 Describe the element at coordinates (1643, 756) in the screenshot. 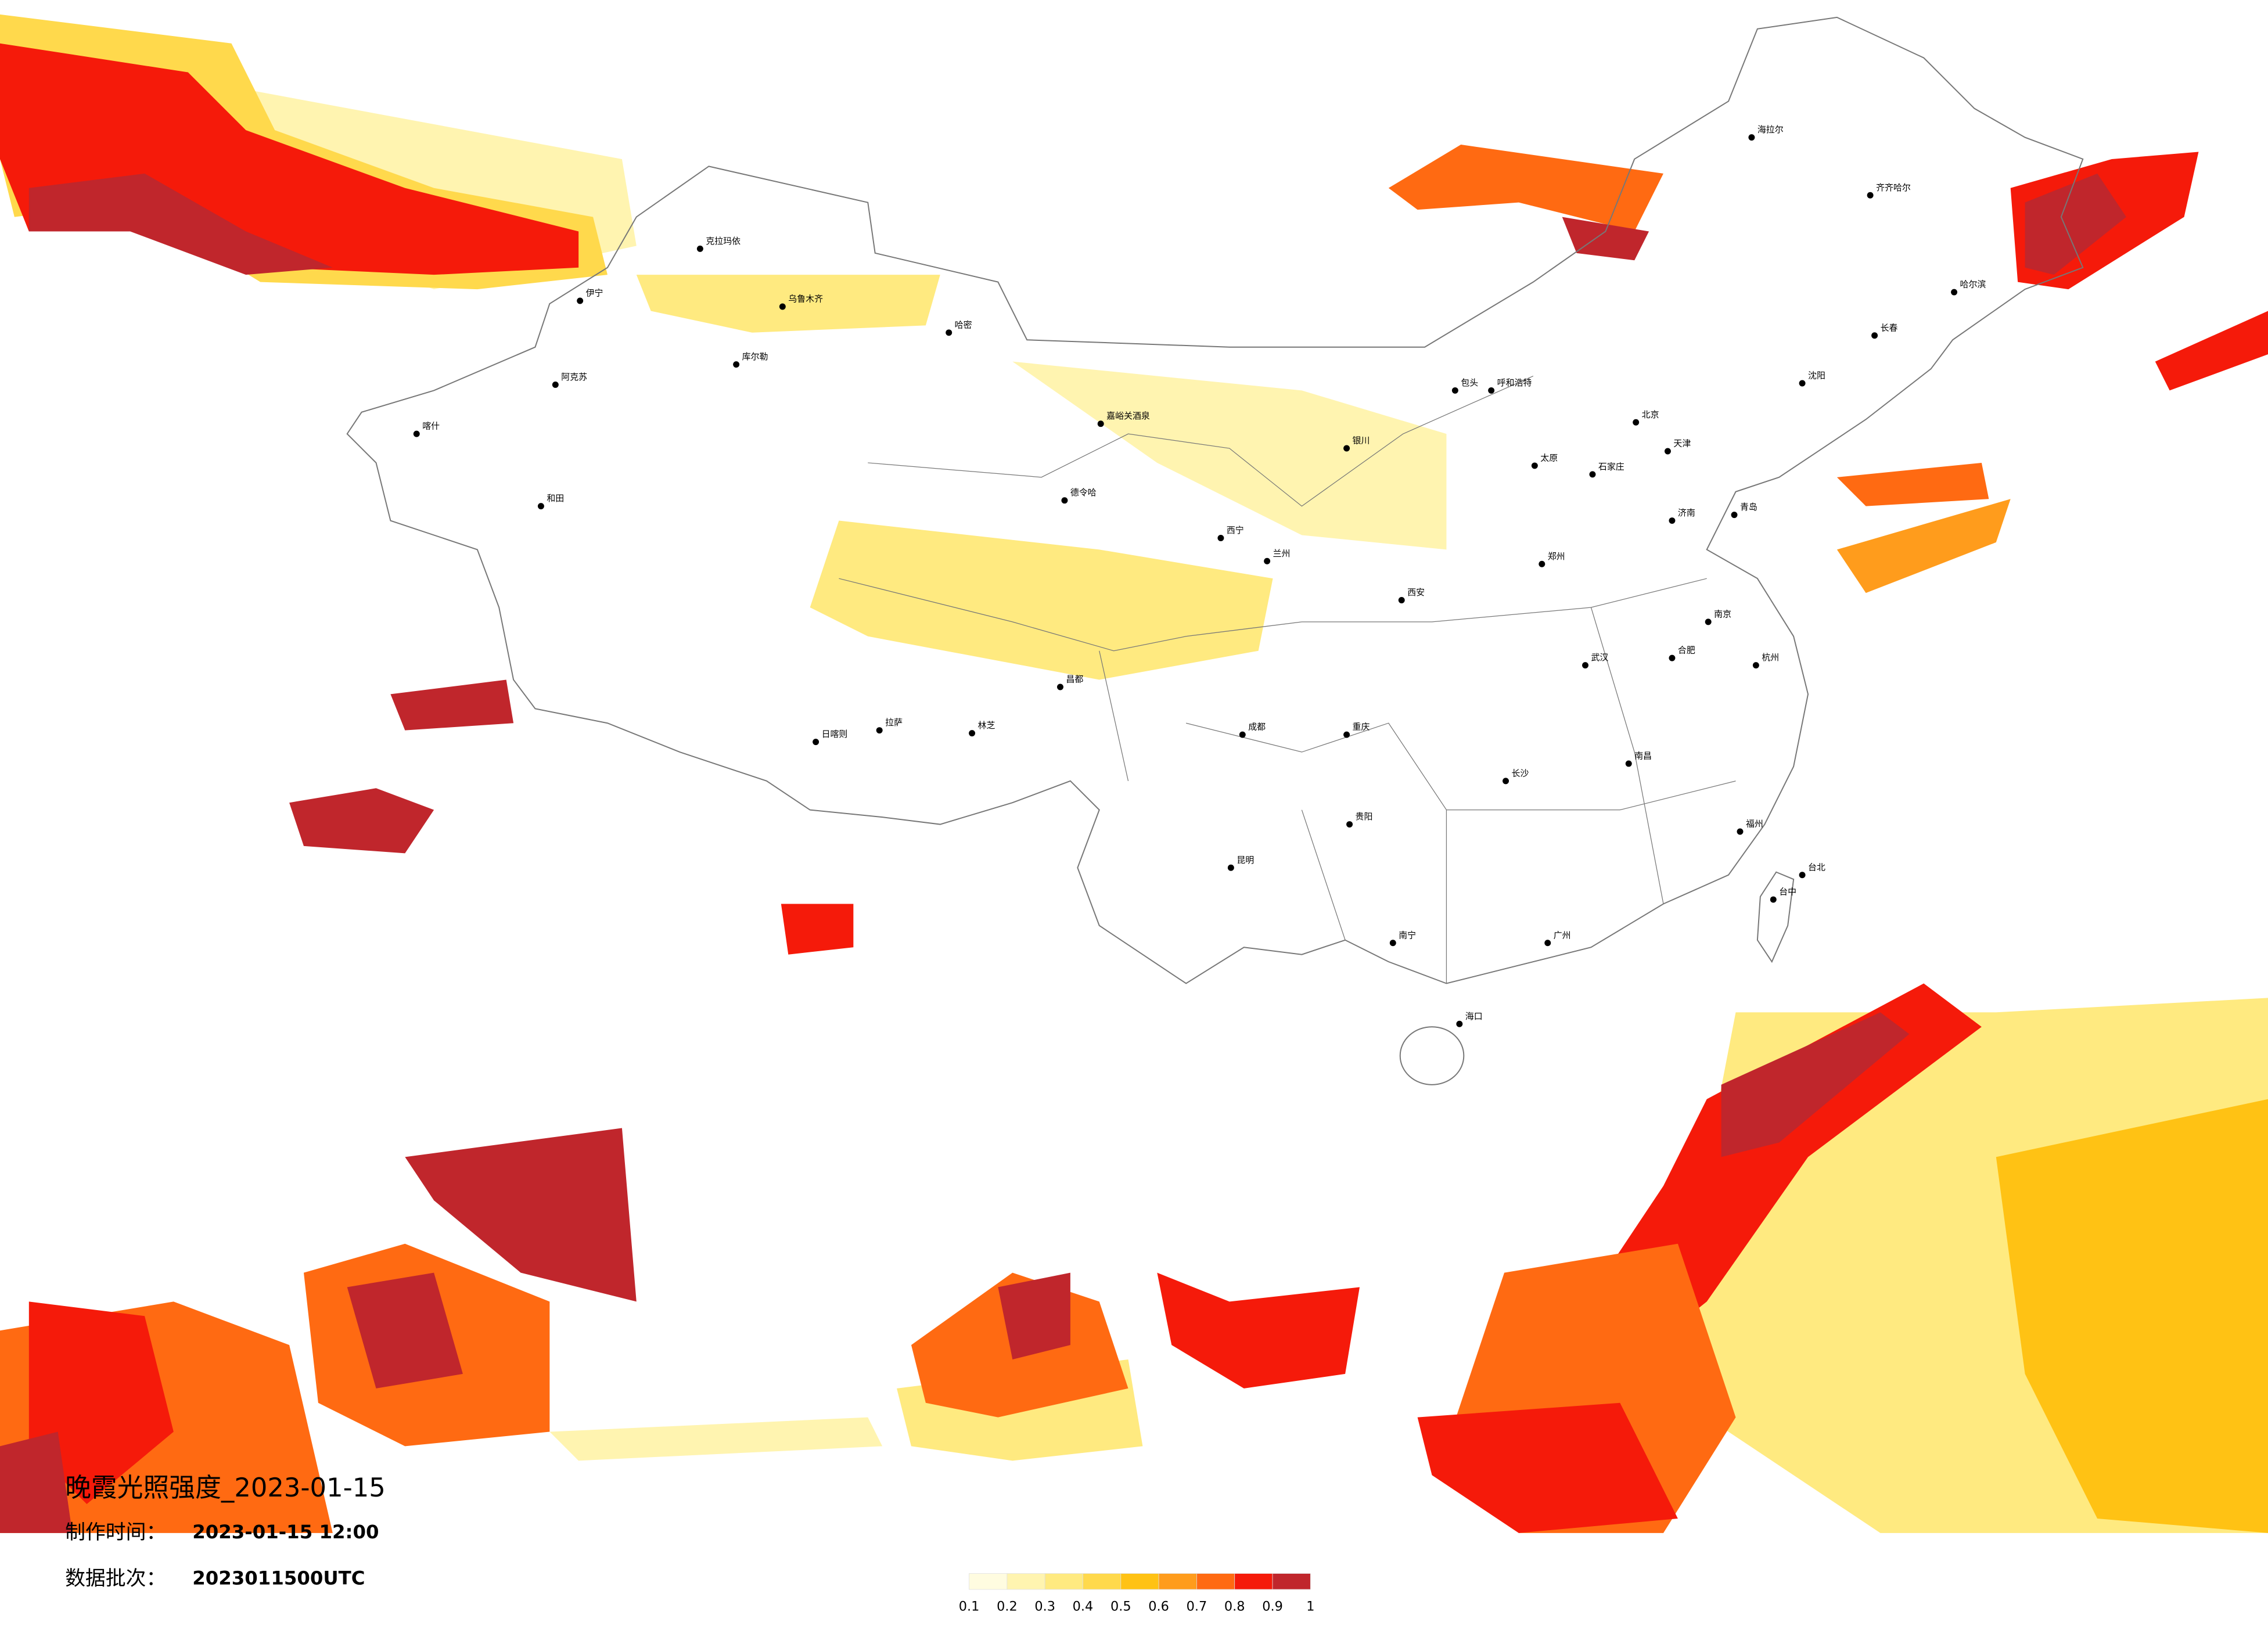

I see `city-label: 南昌` at that location.